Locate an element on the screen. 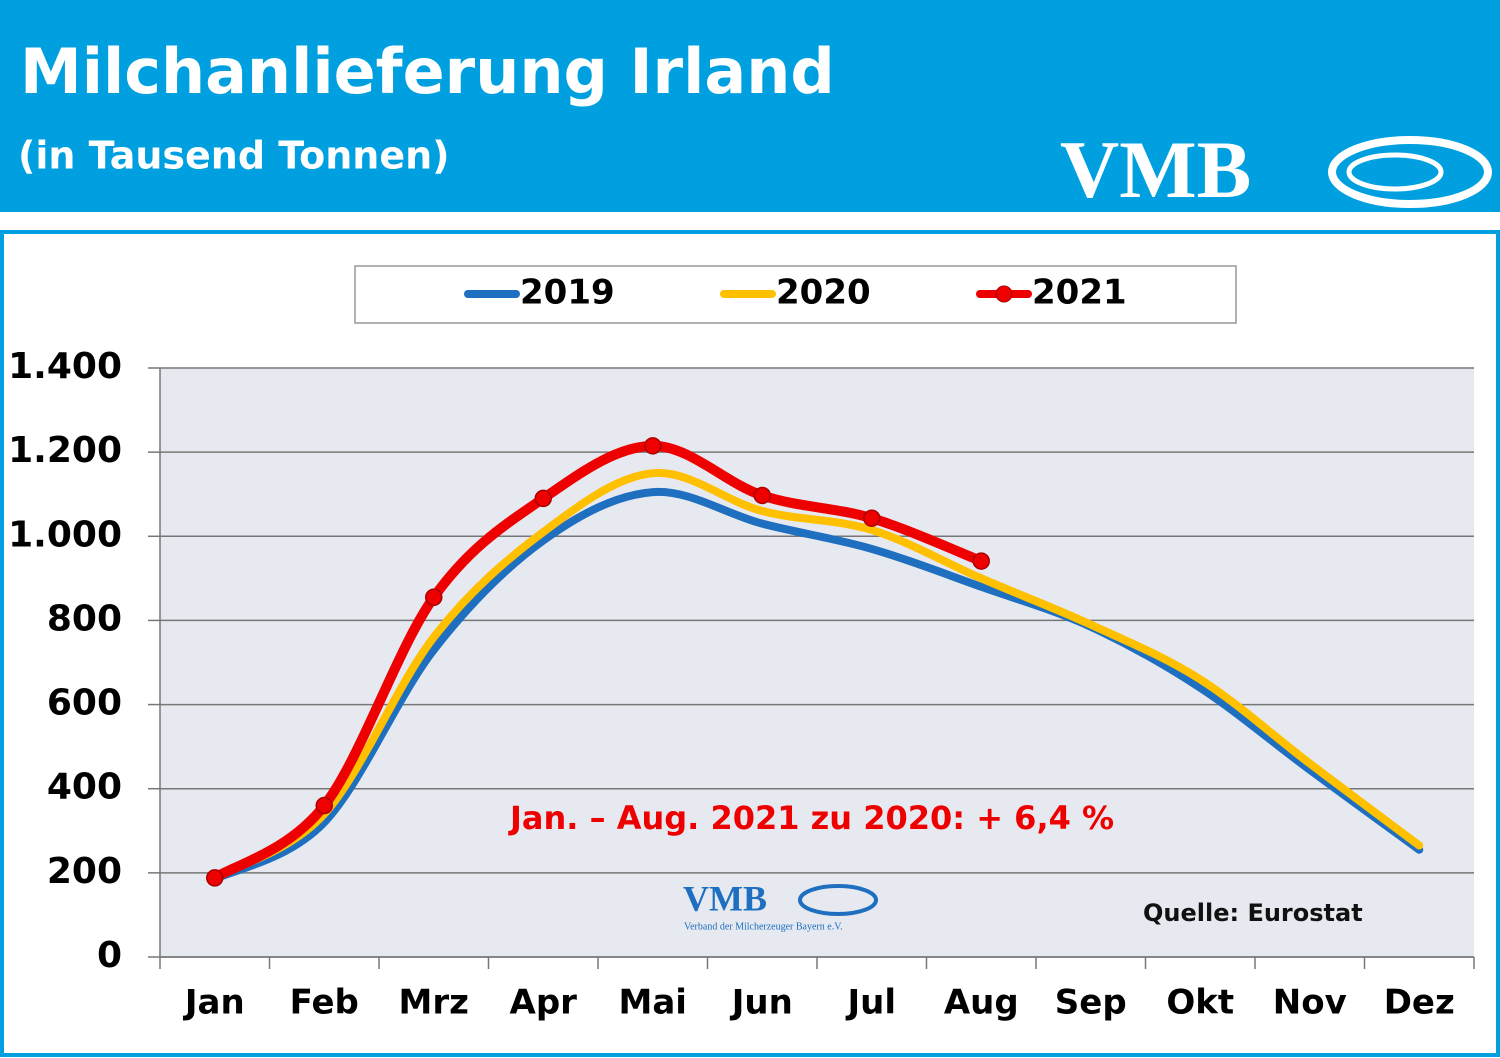 This screenshot has height=1058, width=1500. watermark-text: Verband der Milcherzeuger Bayern e.V. is located at coordinates (763, 926).